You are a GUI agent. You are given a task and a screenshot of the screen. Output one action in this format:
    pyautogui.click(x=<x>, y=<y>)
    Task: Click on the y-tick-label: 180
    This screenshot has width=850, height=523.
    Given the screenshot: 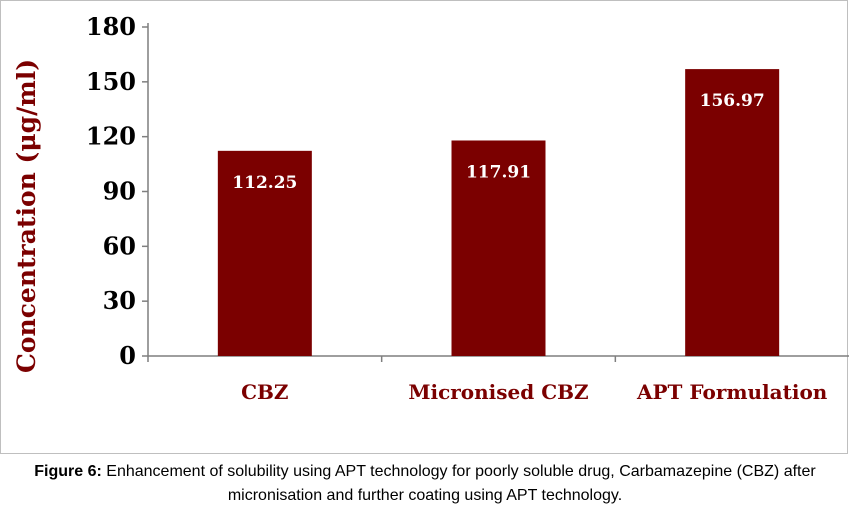 What is the action you would take?
    pyautogui.click(x=111, y=26)
    